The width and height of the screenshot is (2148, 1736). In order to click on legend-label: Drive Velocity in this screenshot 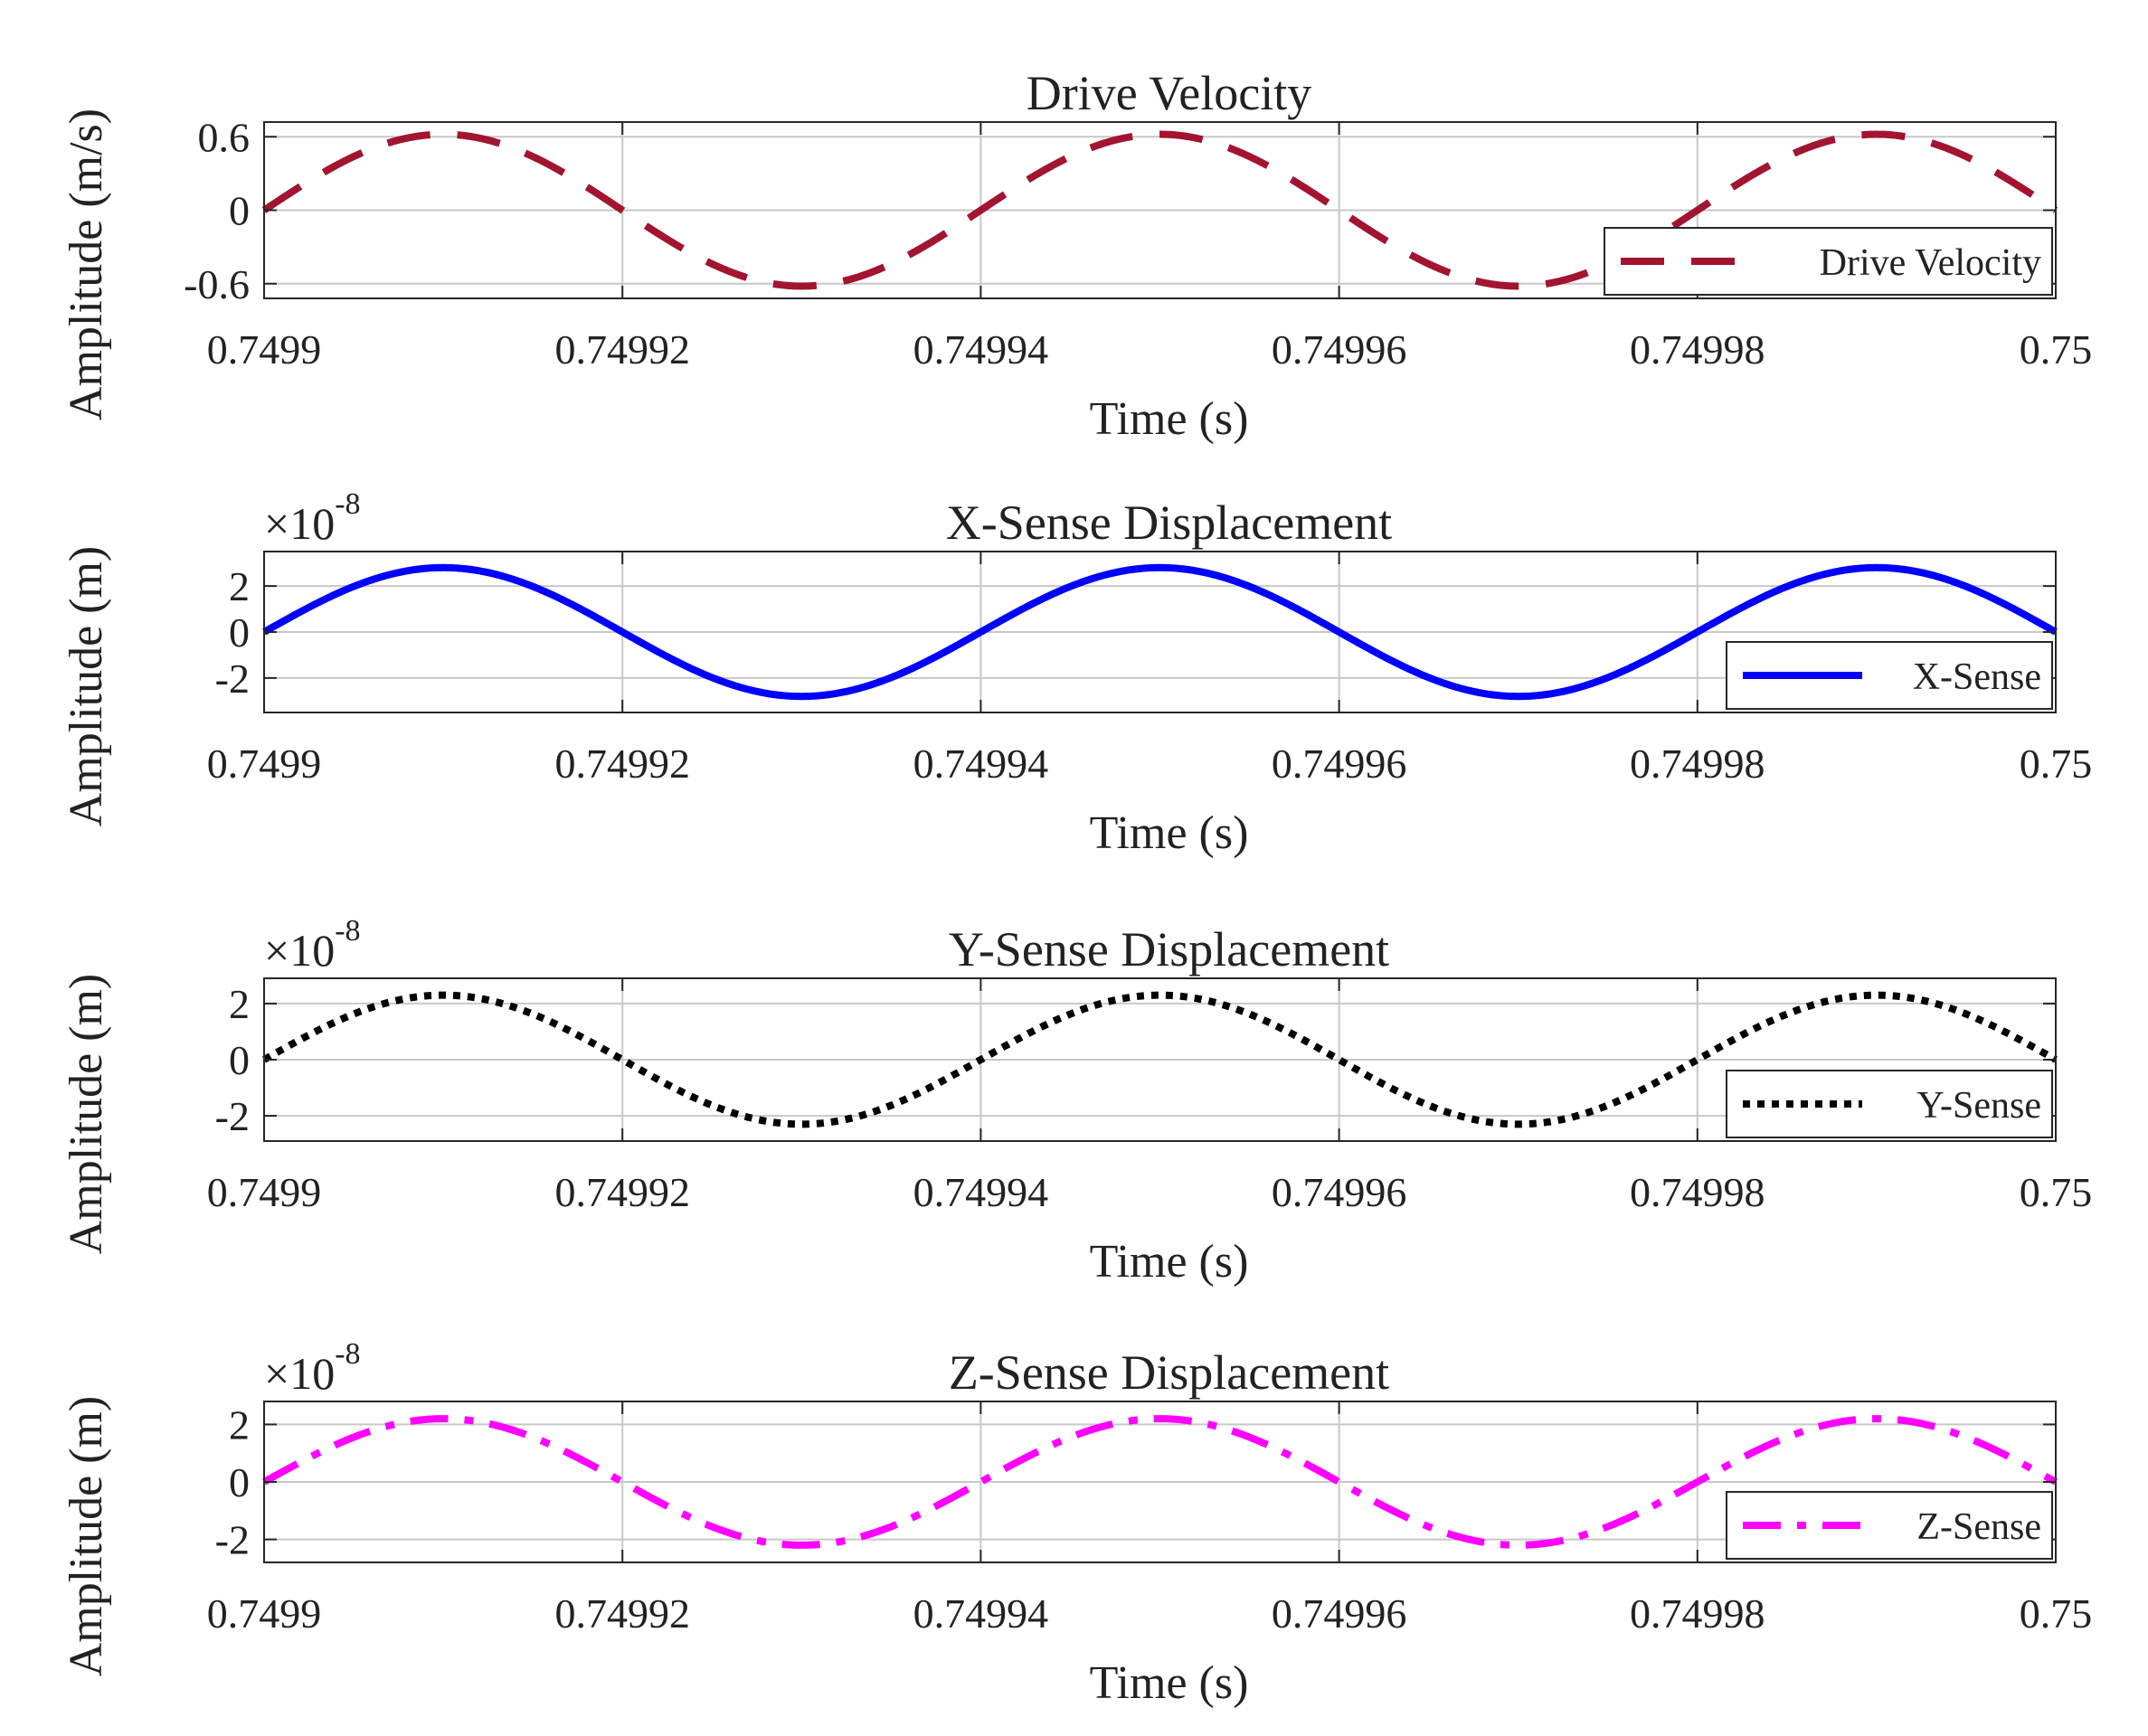, I will do `click(1930, 263)`.